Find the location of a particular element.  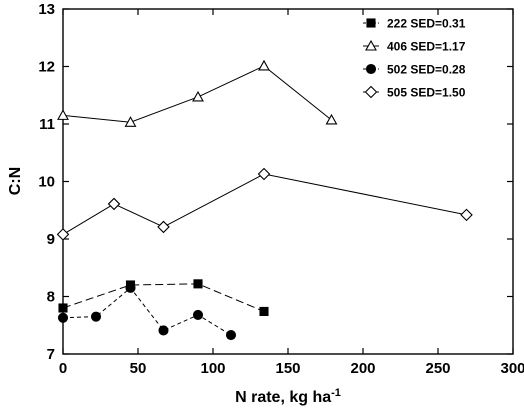

y-tick-label: 11 is located at coordinates (47, 124).